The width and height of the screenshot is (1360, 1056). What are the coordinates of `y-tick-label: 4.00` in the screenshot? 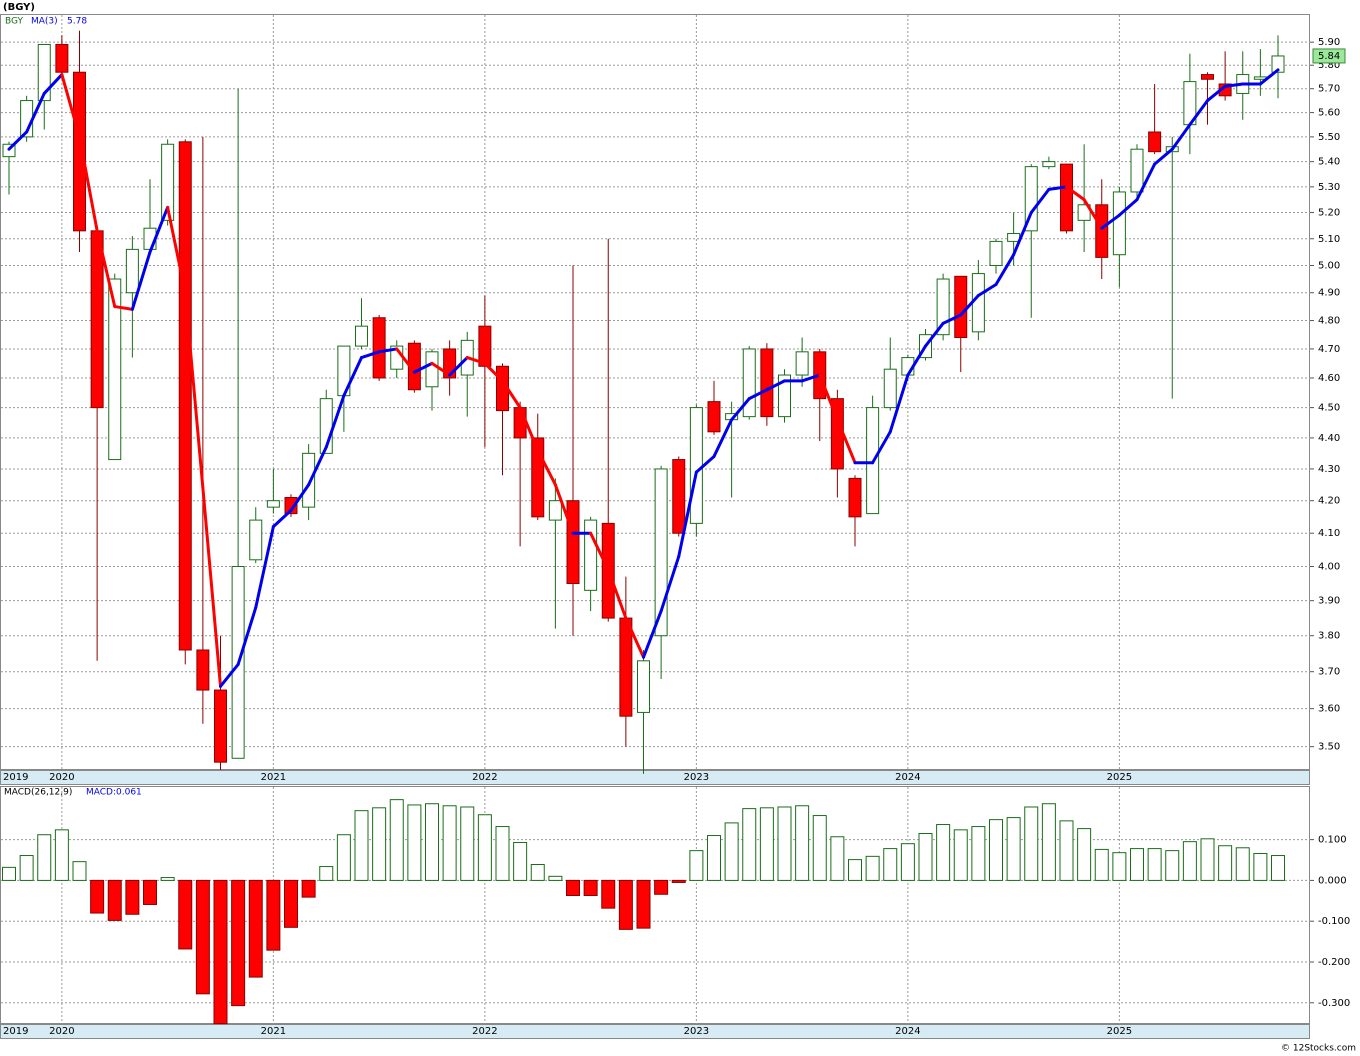 It's located at (1329, 567).